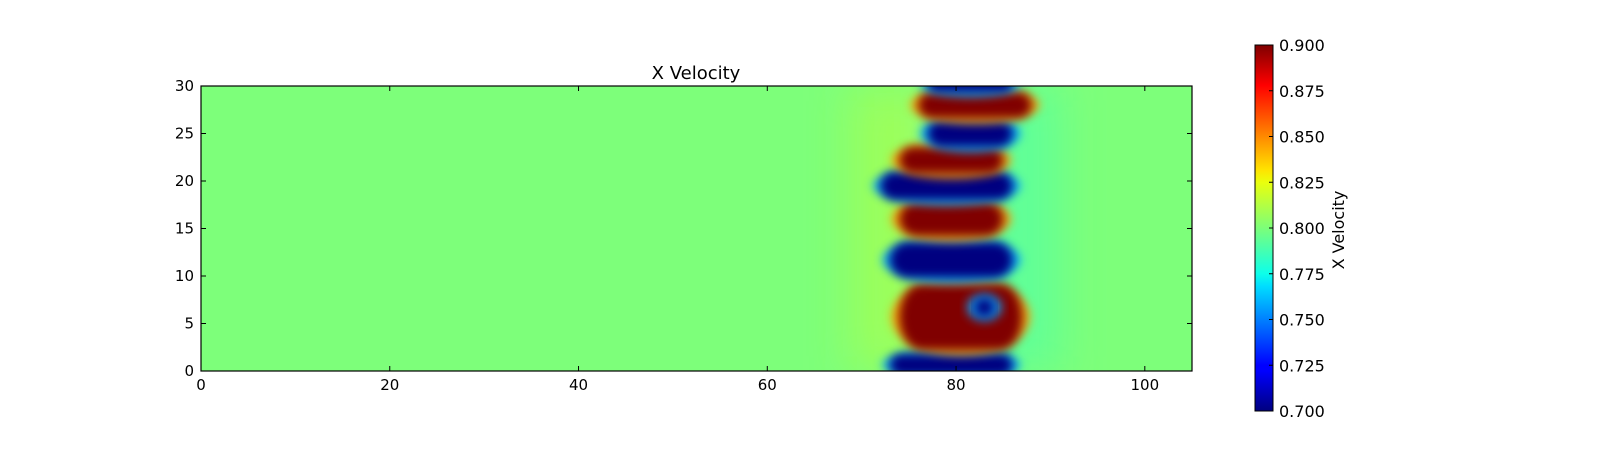  What do you see at coordinates (1338, 230) in the screenshot?
I see `colorbar-label: X Velocity` at bounding box center [1338, 230].